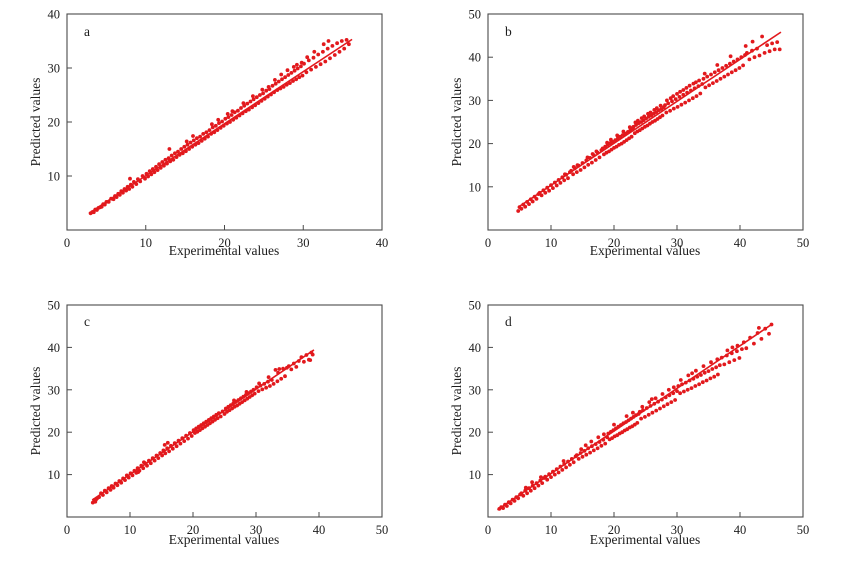 This screenshot has height=563, width=843. Describe the element at coordinates (35, 122) in the screenshot. I see `y-axis-title-a: Predicted values` at that location.